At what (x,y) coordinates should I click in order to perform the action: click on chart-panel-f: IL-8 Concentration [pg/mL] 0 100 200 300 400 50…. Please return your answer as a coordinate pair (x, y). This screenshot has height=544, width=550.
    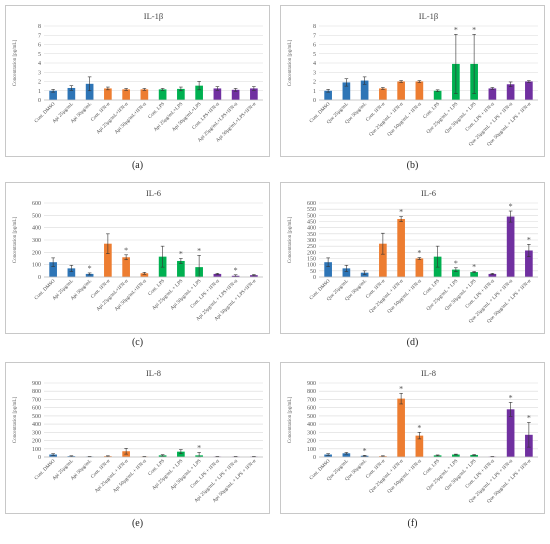
    Looking at the image, I should click on (412, 438).